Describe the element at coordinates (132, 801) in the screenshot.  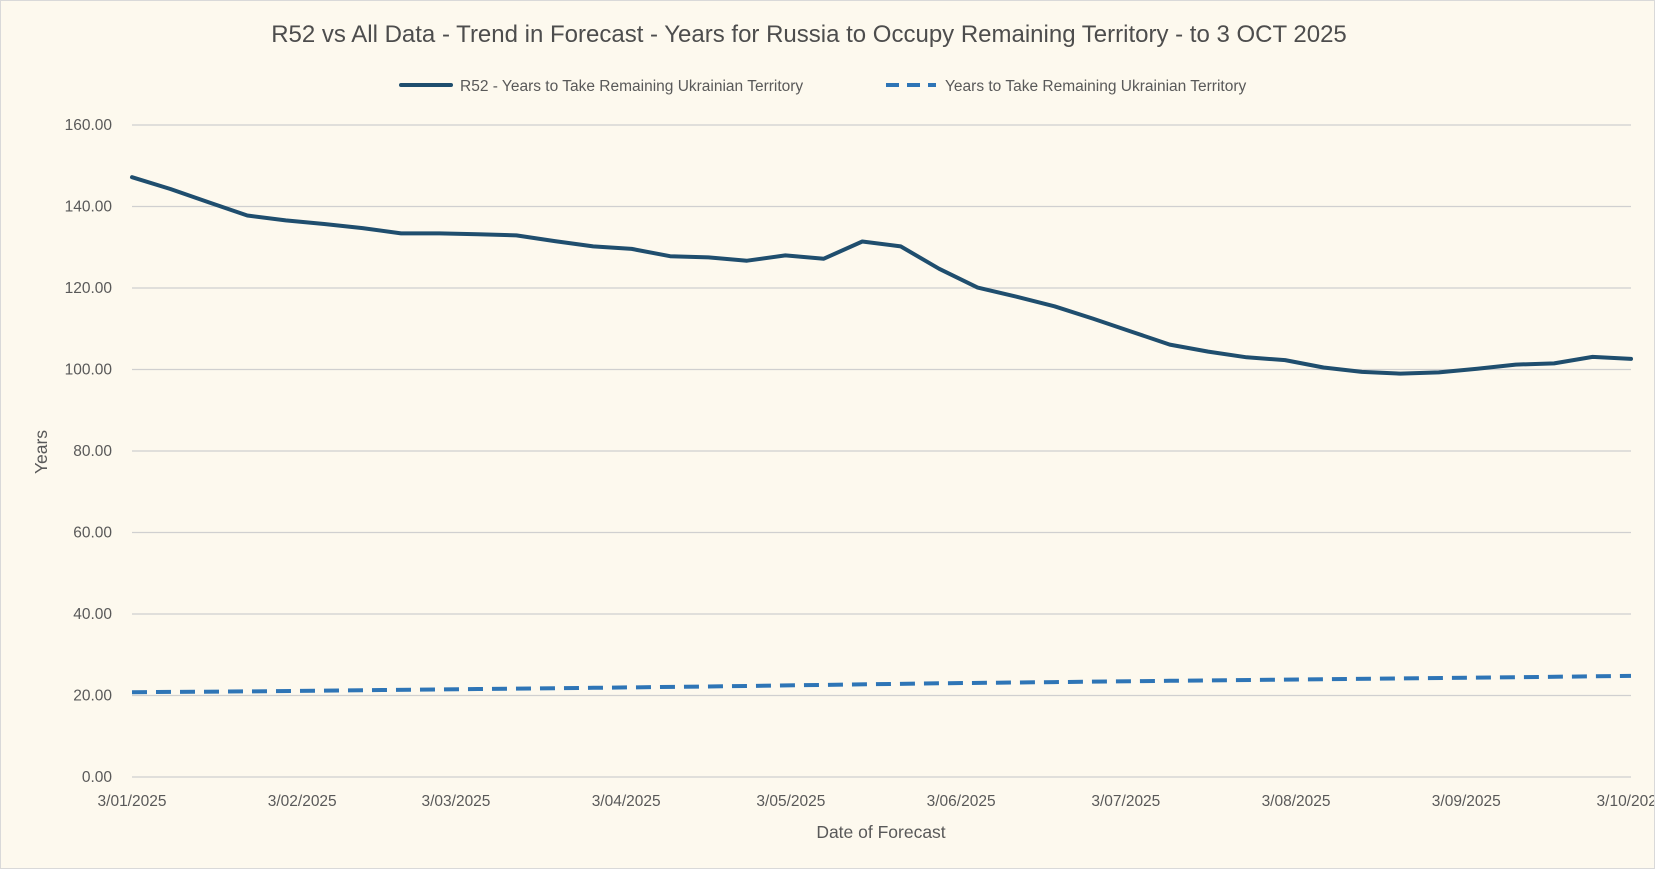
I see `x-tick-label: 3/01/2025` at that location.